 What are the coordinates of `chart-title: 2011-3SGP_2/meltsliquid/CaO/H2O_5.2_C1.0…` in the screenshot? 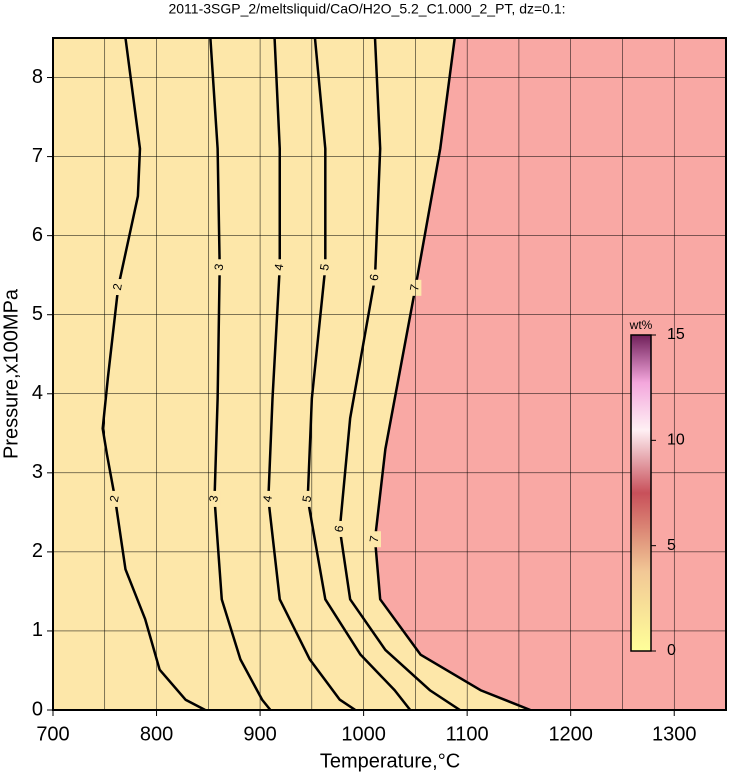 It's located at (366, 9).